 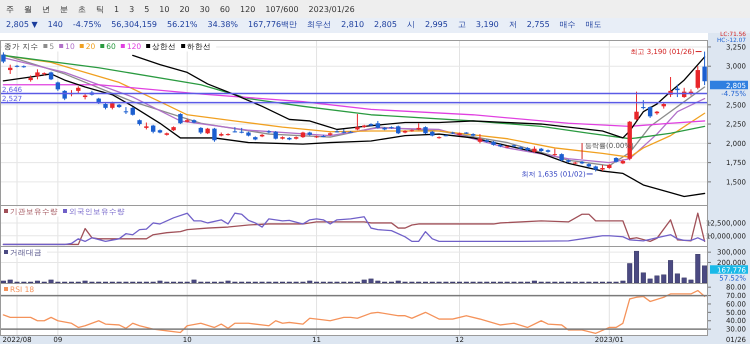 What do you see at coordinates (134, 24) in the screenshot?
I see `text: 56,304,159` at bounding box center [134, 24].